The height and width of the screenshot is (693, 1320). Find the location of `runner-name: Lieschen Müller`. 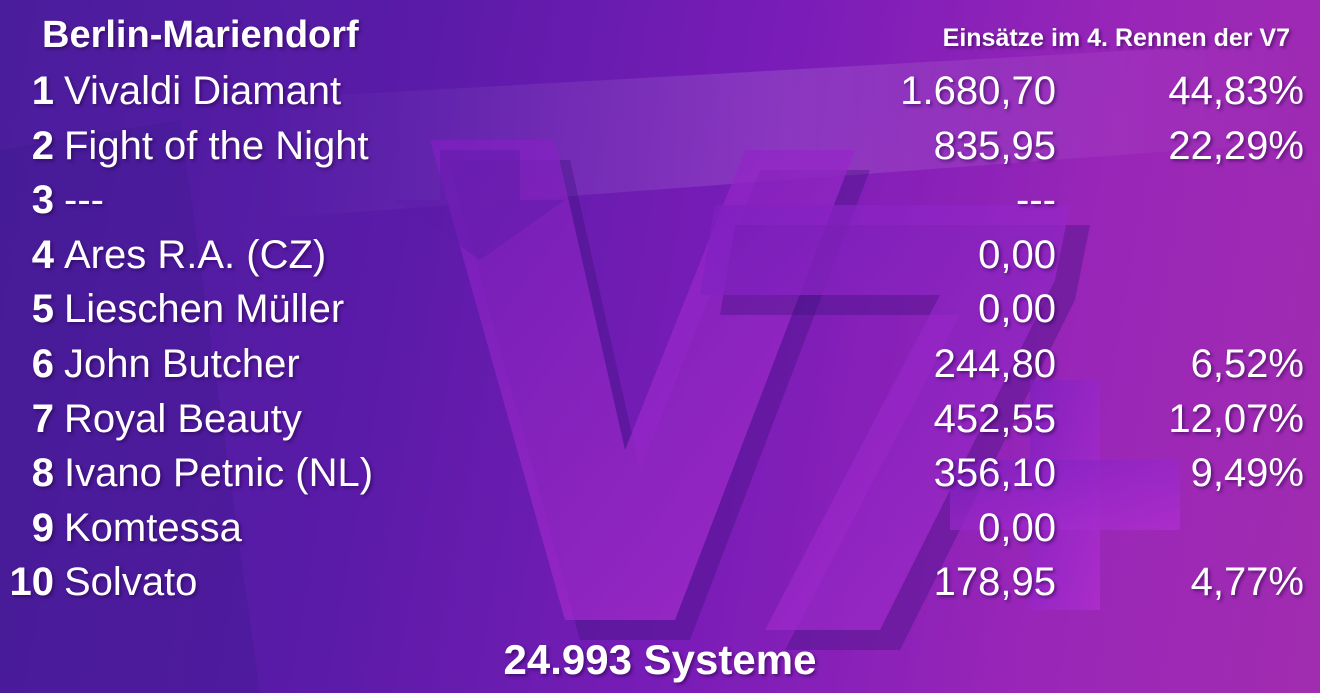

runner-name: Lieschen Müller is located at coordinates (204, 309).